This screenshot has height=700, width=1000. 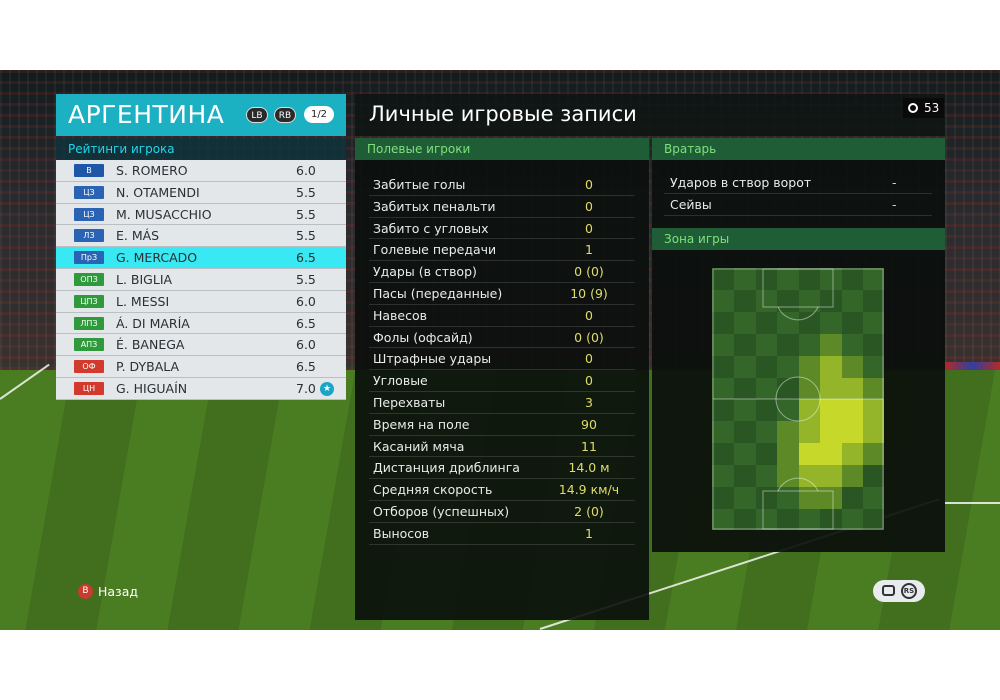 I want to click on stat-label: Штрафные удары, so click(x=432, y=359).